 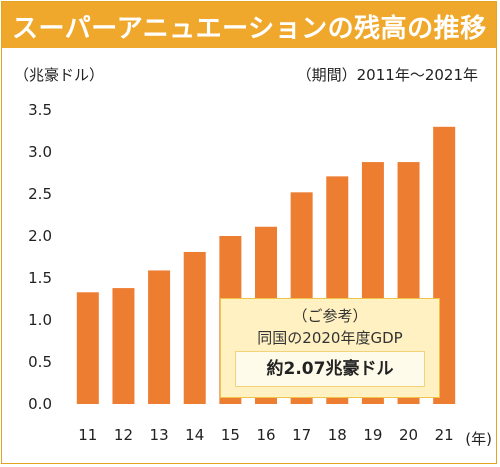 I want to click on gdp-note-box: （ご参考） 同国の2020年度GDP 約2.07兆豪ドル, so click(x=330, y=348).